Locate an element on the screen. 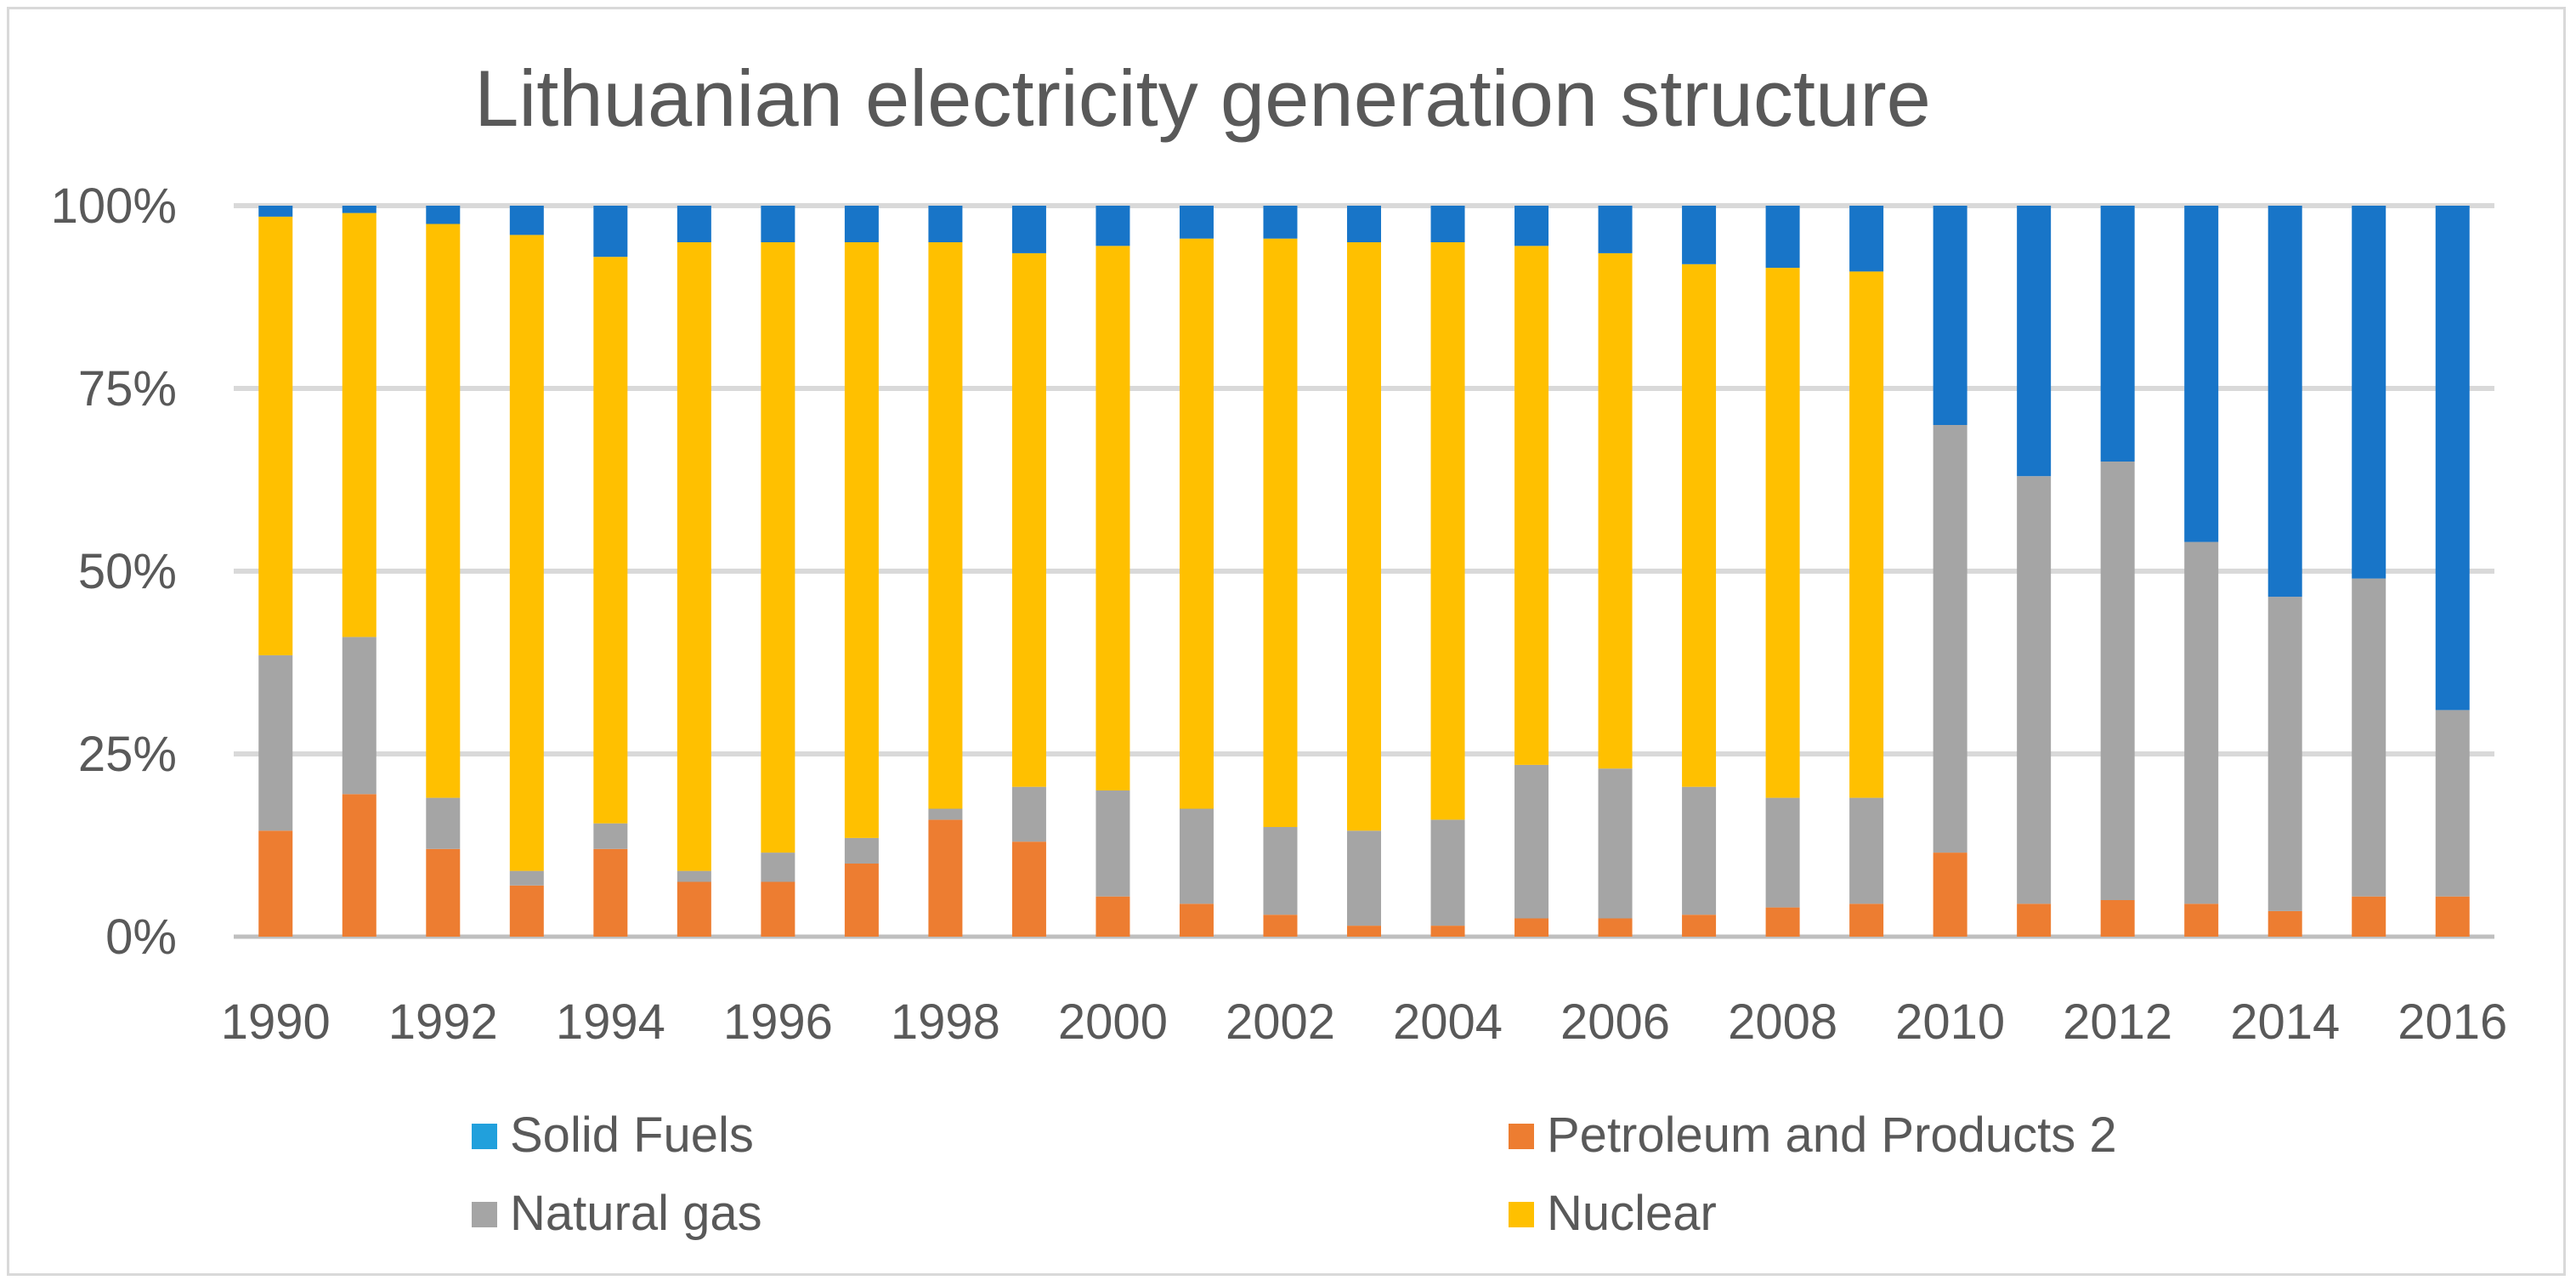  x-tick-label: 1992 is located at coordinates (443, 1022).